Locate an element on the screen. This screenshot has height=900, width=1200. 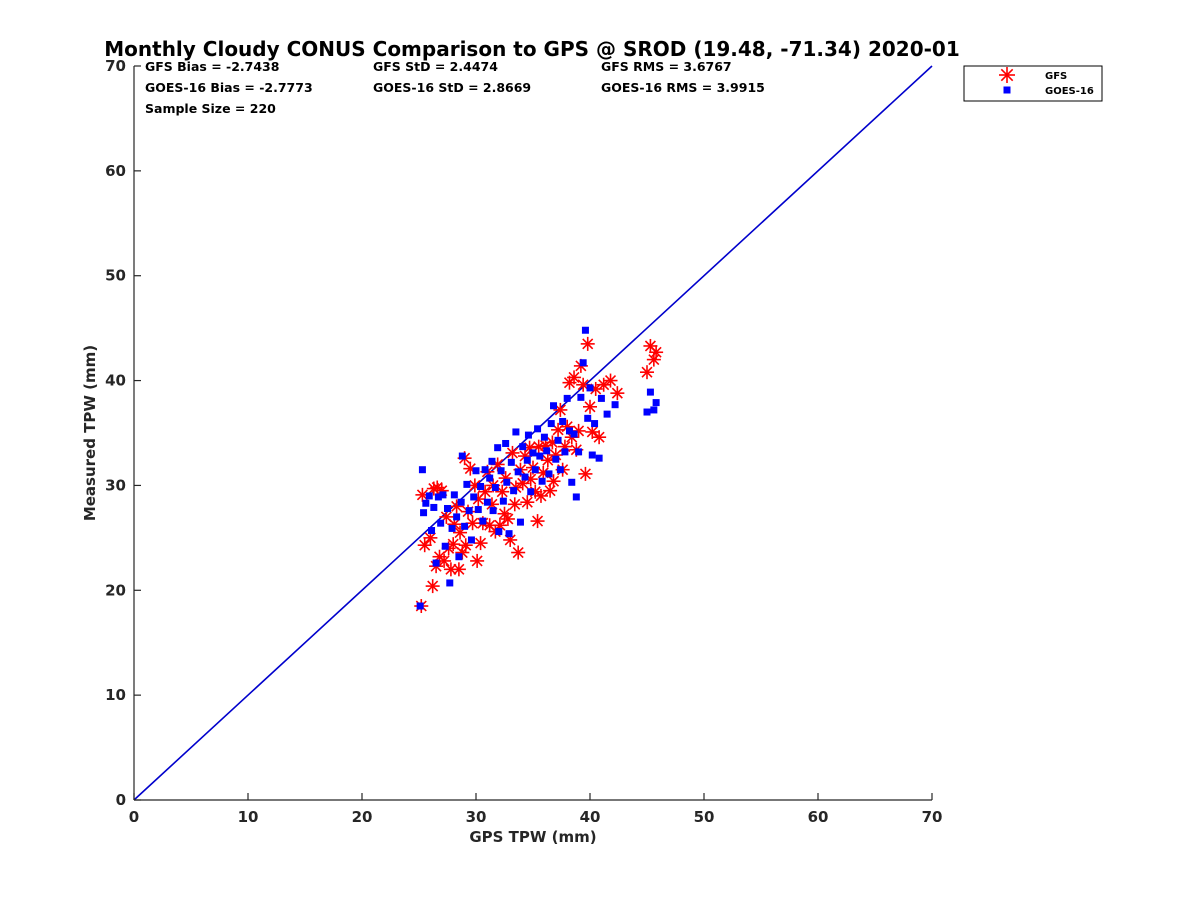
x-tick-label: 30 is located at coordinates (476, 817).